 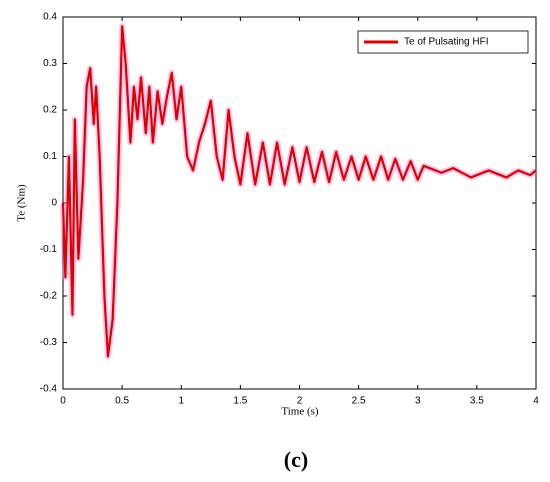 What do you see at coordinates (536, 401) in the screenshot?
I see `x-tick-label: 4` at bounding box center [536, 401].